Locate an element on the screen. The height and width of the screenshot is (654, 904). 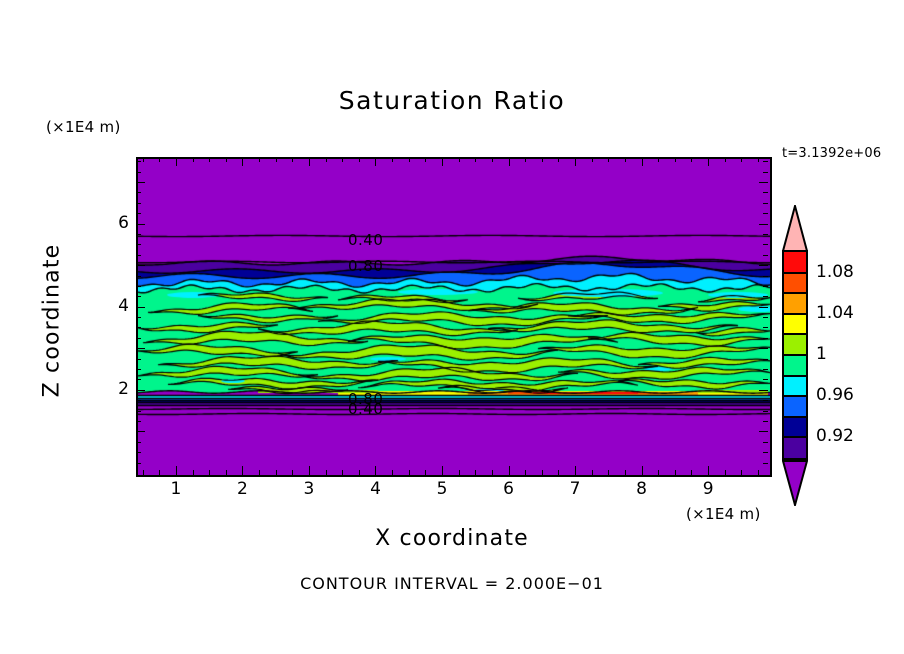
y-tick-label: 6 is located at coordinates (123, 222).